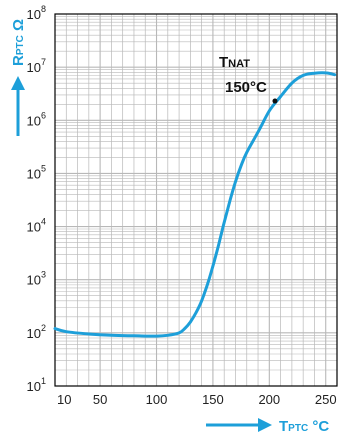  What do you see at coordinates (43, 115) in the screenshot?
I see `y-tick-exponent: 6` at bounding box center [43, 115].